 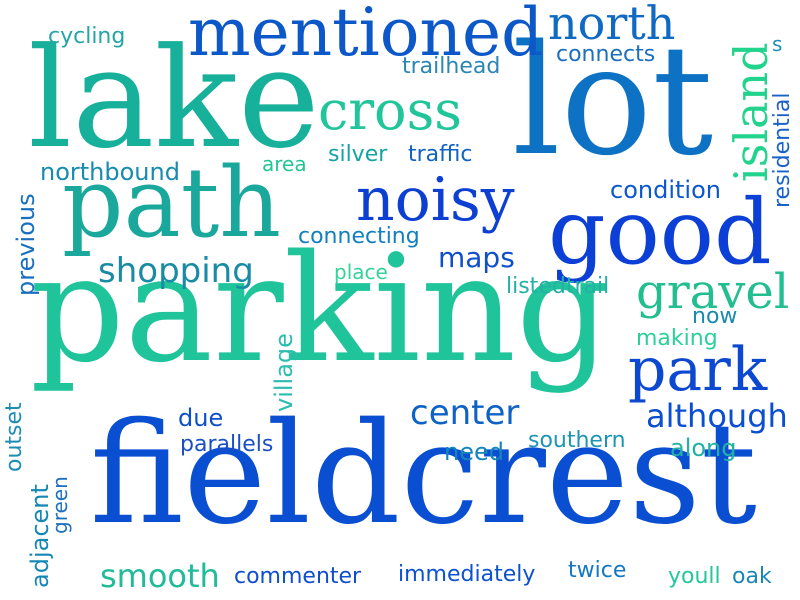 I want to click on word-connecting: connecting, so click(x=359, y=236).